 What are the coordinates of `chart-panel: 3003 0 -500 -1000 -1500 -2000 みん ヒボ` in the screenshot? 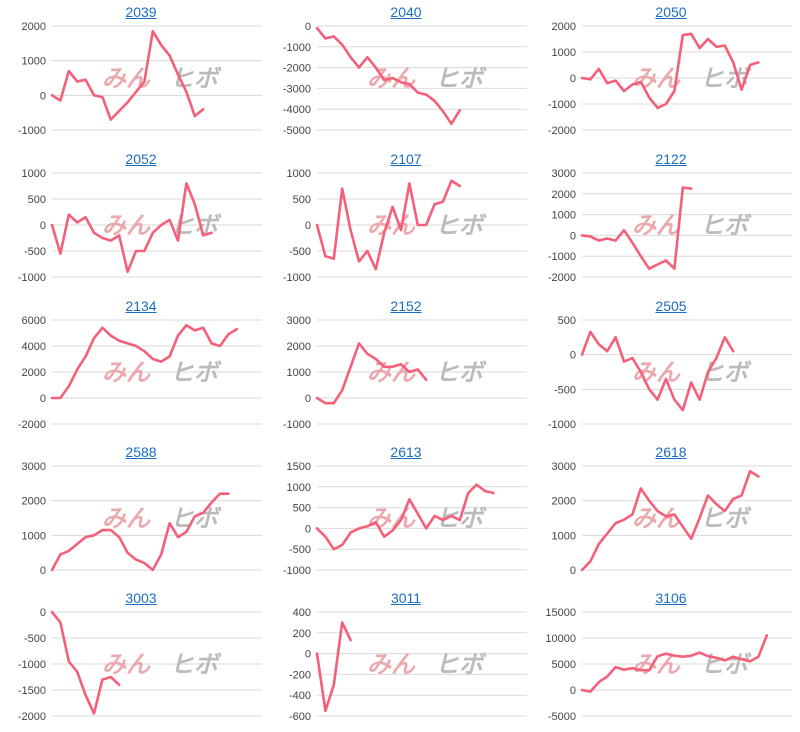 It's located at (141, 659).